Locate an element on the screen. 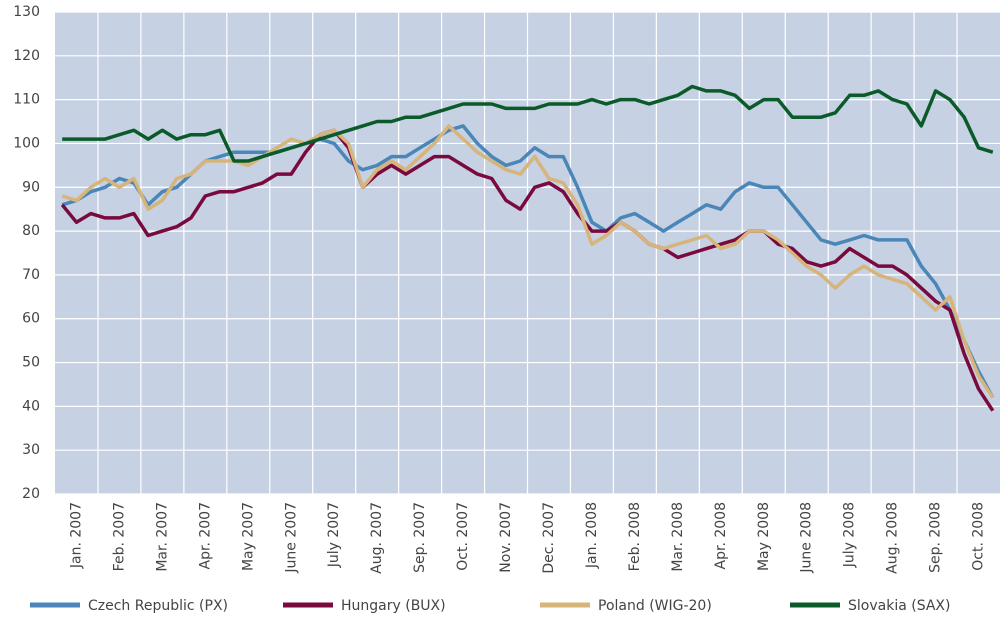  y-tick-label: 120 is located at coordinates (26, 56).